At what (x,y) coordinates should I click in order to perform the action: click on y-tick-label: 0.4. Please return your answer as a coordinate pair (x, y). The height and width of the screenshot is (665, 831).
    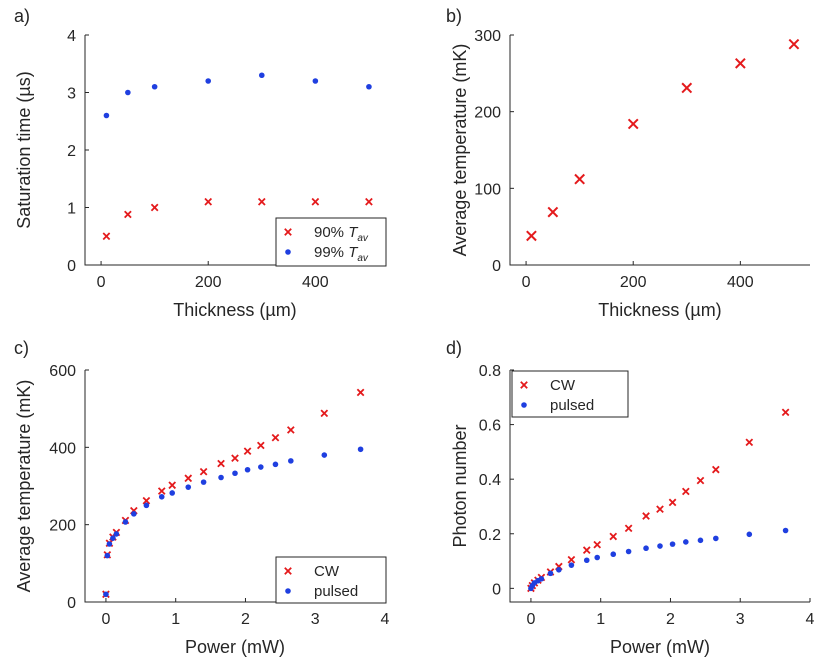
    Looking at the image, I should click on (490, 480).